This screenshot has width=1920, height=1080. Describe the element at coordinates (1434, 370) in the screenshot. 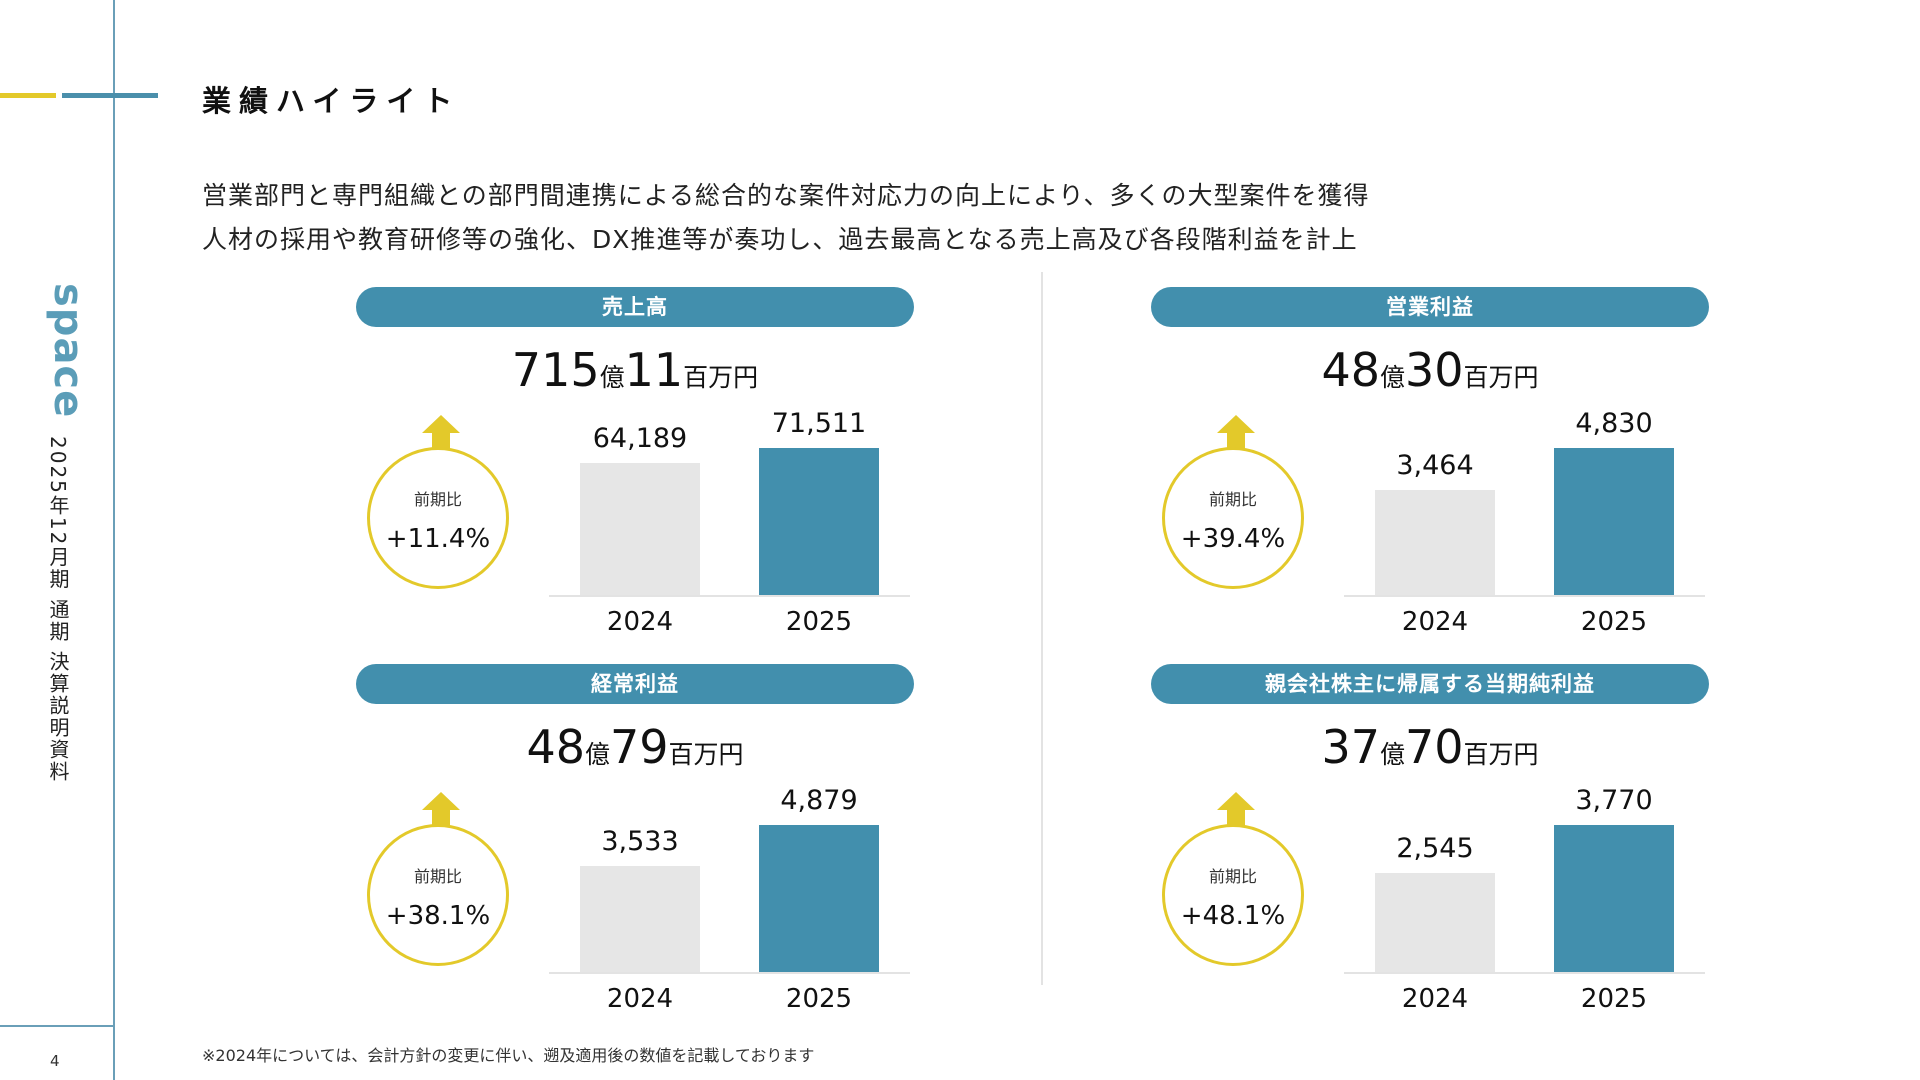

I see `headline-million: 30` at that location.